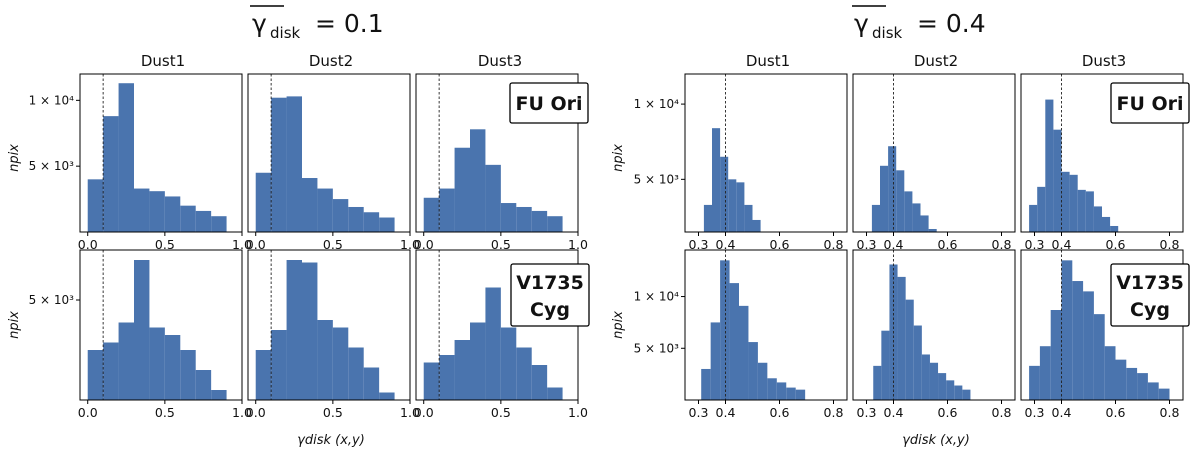 The image size is (1200, 450). Describe the element at coordinates (331, 440) in the screenshot. I see `xlabel-left: γdisk (x,y)` at that location.